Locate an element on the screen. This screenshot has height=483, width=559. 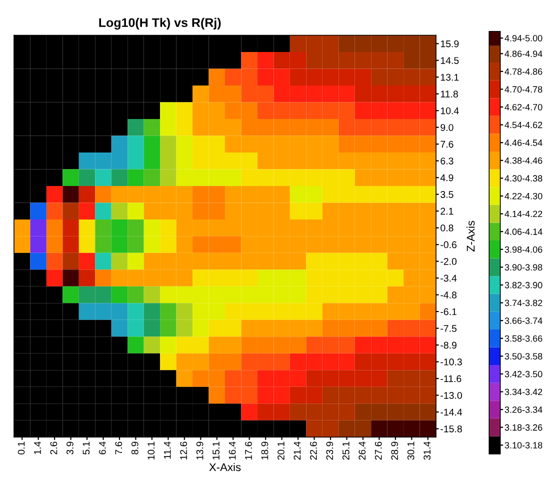
y-tick-label: -7.5 is located at coordinates (448, 328).